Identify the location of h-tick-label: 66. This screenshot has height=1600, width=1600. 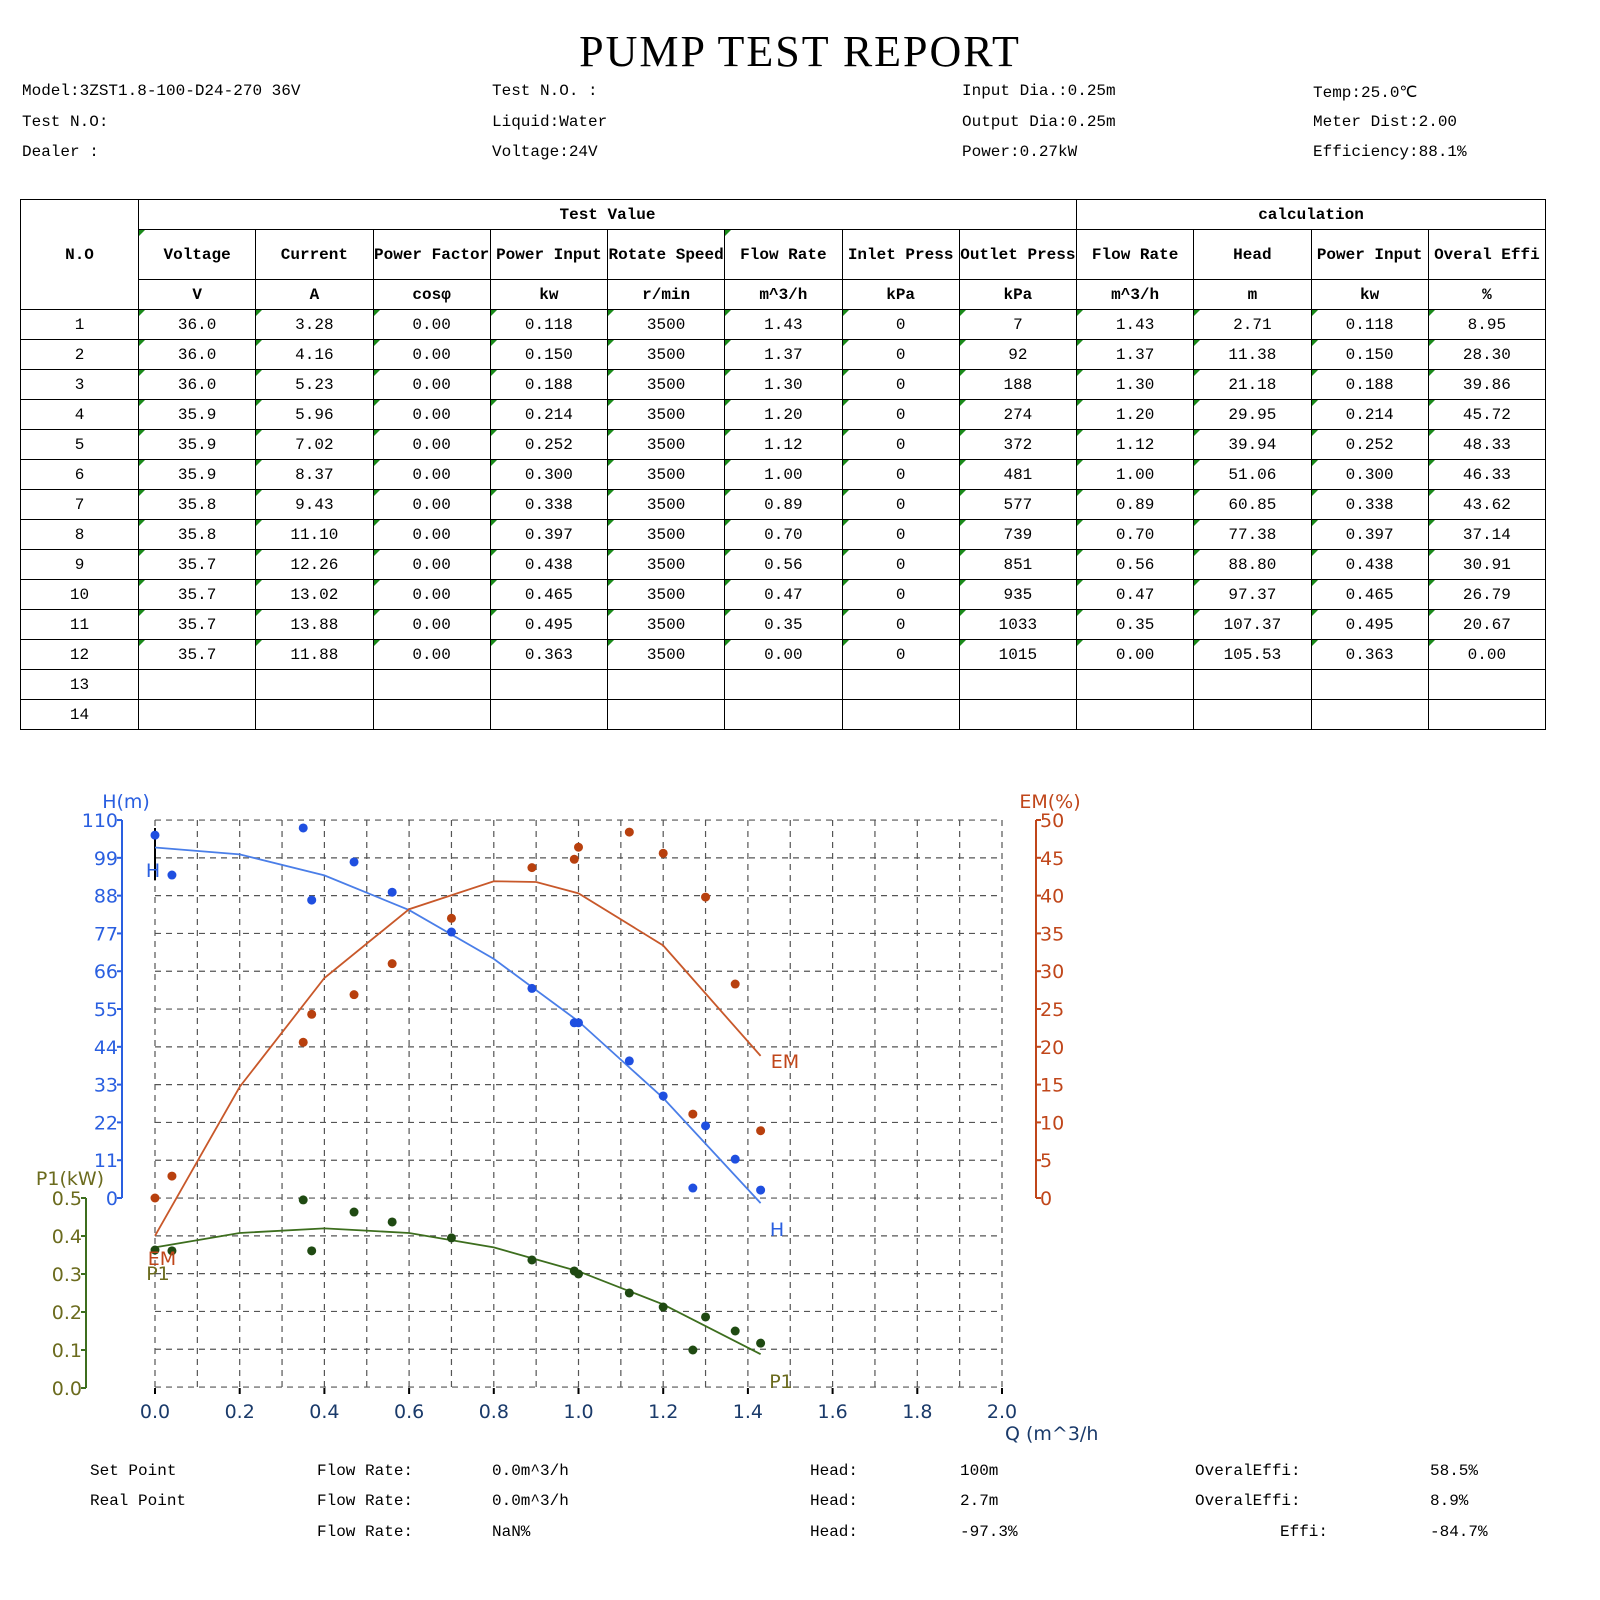
(106, 972).